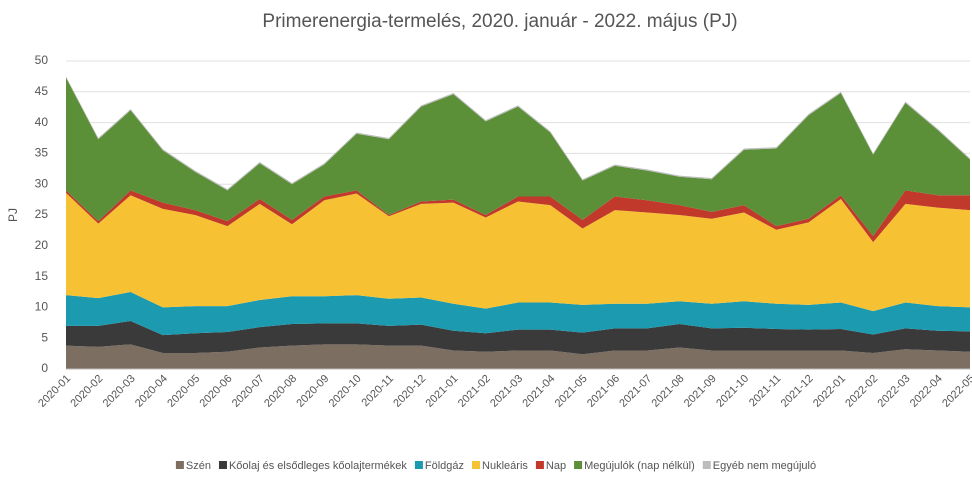 This screenshot has height=478, width=972. Describe the element at coordinates (44, 368) in the screenshot. I see `y-tick-label: 0` at that location.